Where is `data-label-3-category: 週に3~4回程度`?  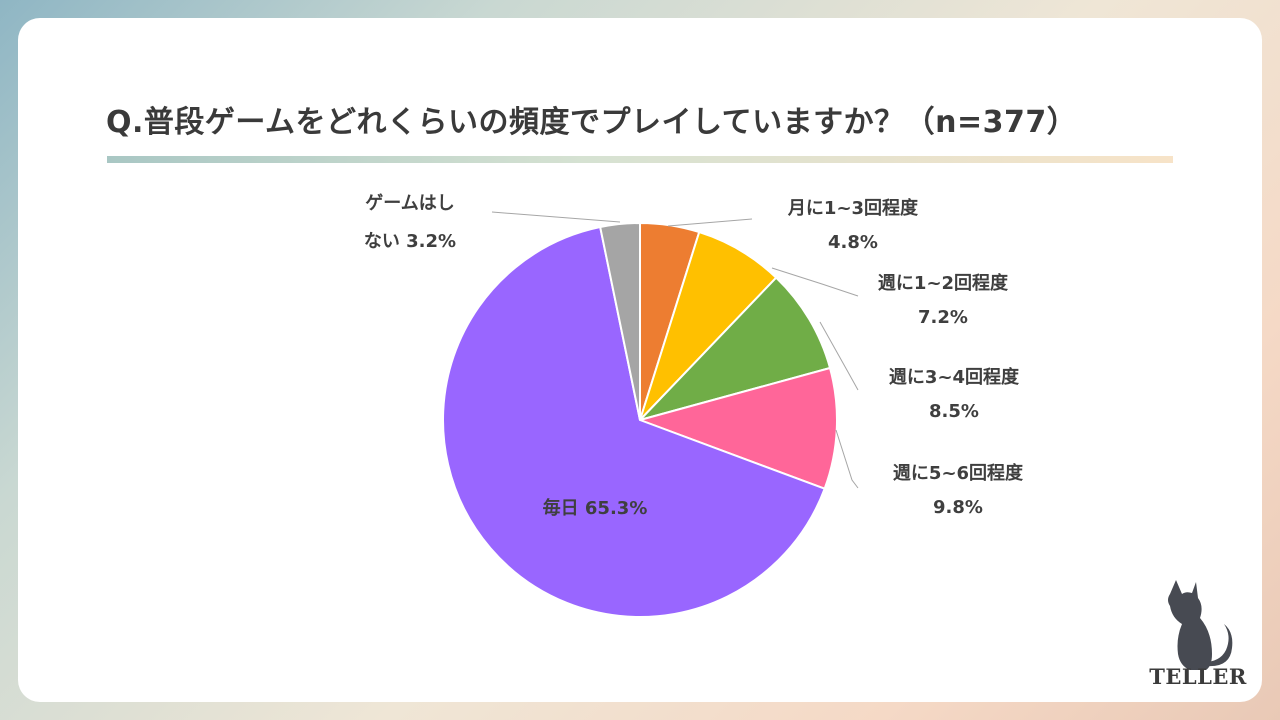 data-label-3-category: 週に3~4回程度 is located at coordinates (954, 377).